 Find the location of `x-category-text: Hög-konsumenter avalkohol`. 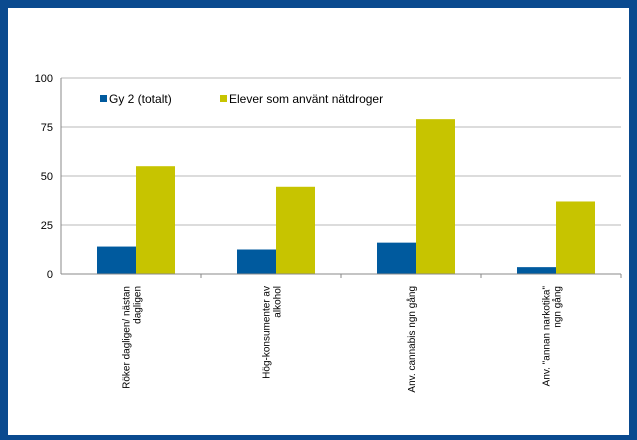

x-category-text: Hög-konsumenter avalkohol is located at coordinates (273, 332).